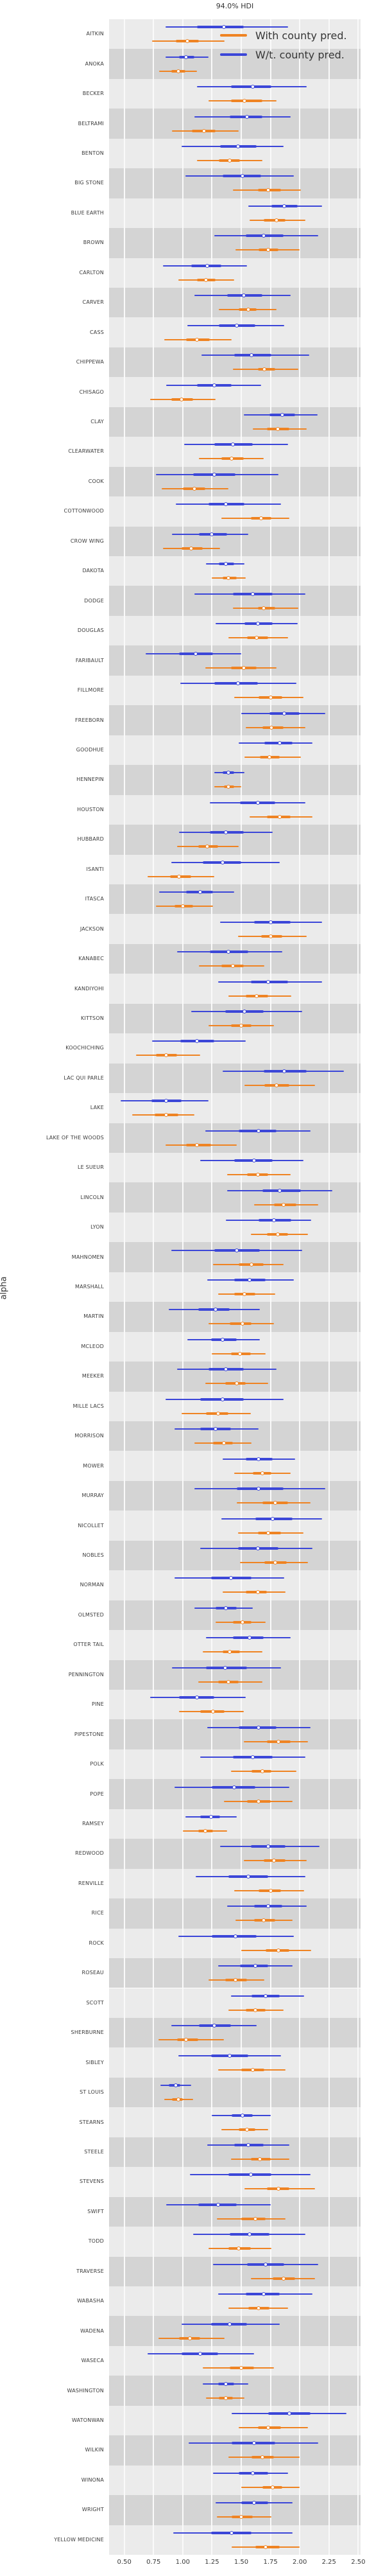 The width and height of the screenshot is (392, 2576). What do you see at coordinates (87, 1257) in the screenshot?
I see `county-label: MAHNOMEN` at bounding box center [87, 1257].